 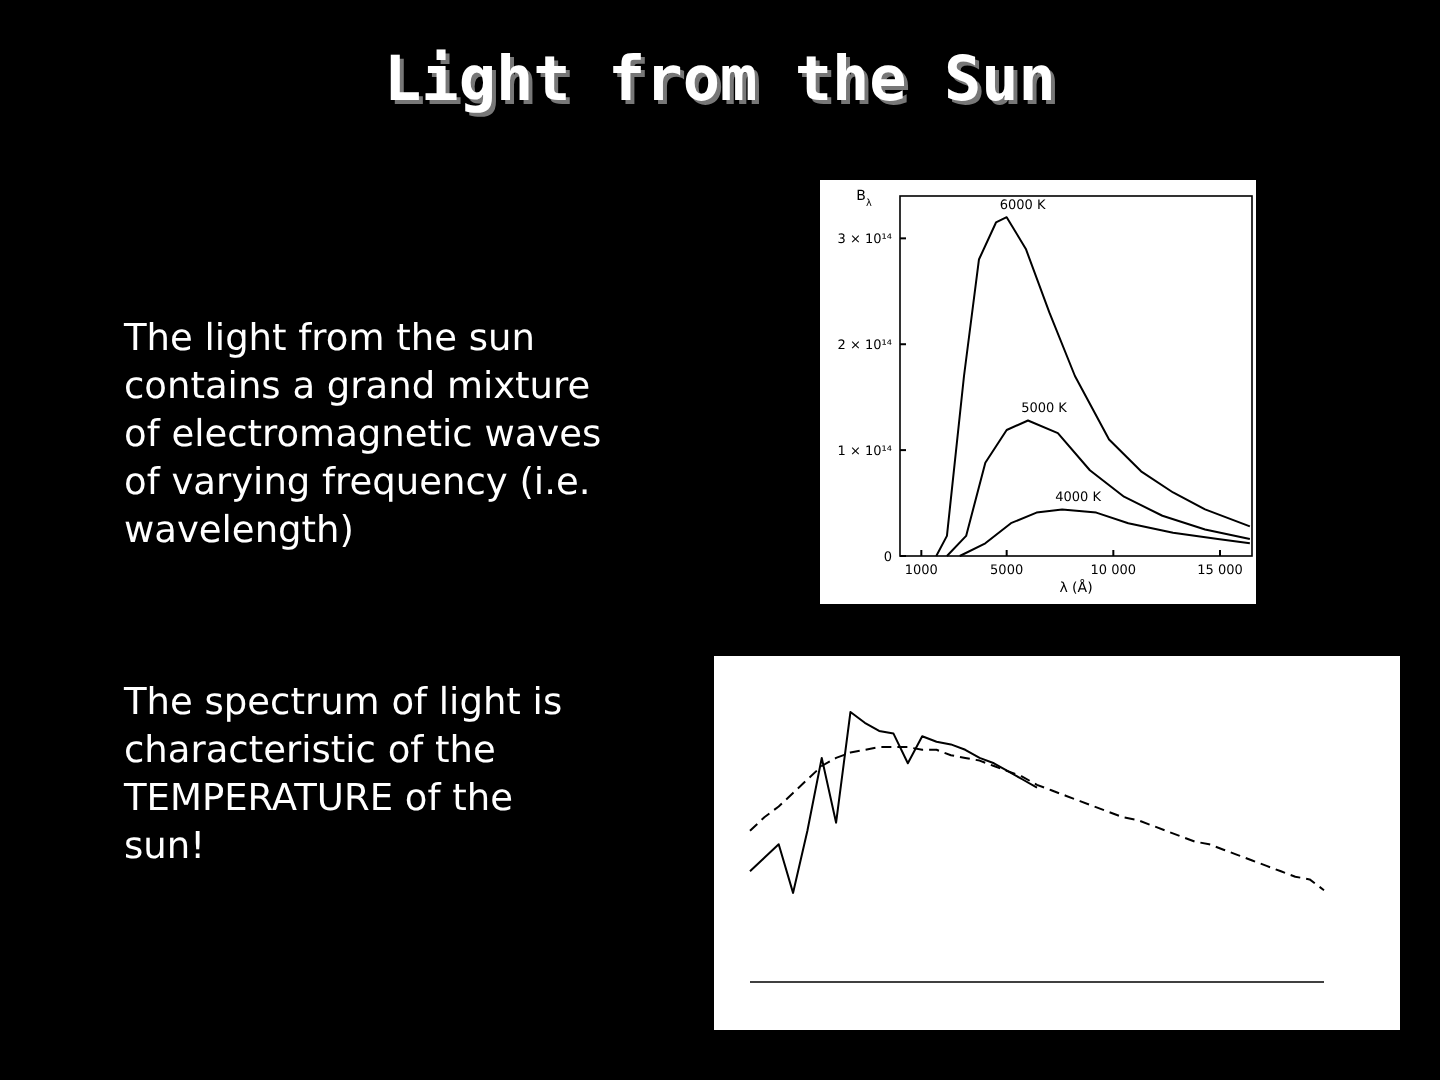 I want to click on text: The light from the sun contains a grand mixture of electromagnetic waves of varying frequency (i.e. wavelength), so click(x=362, y=435).